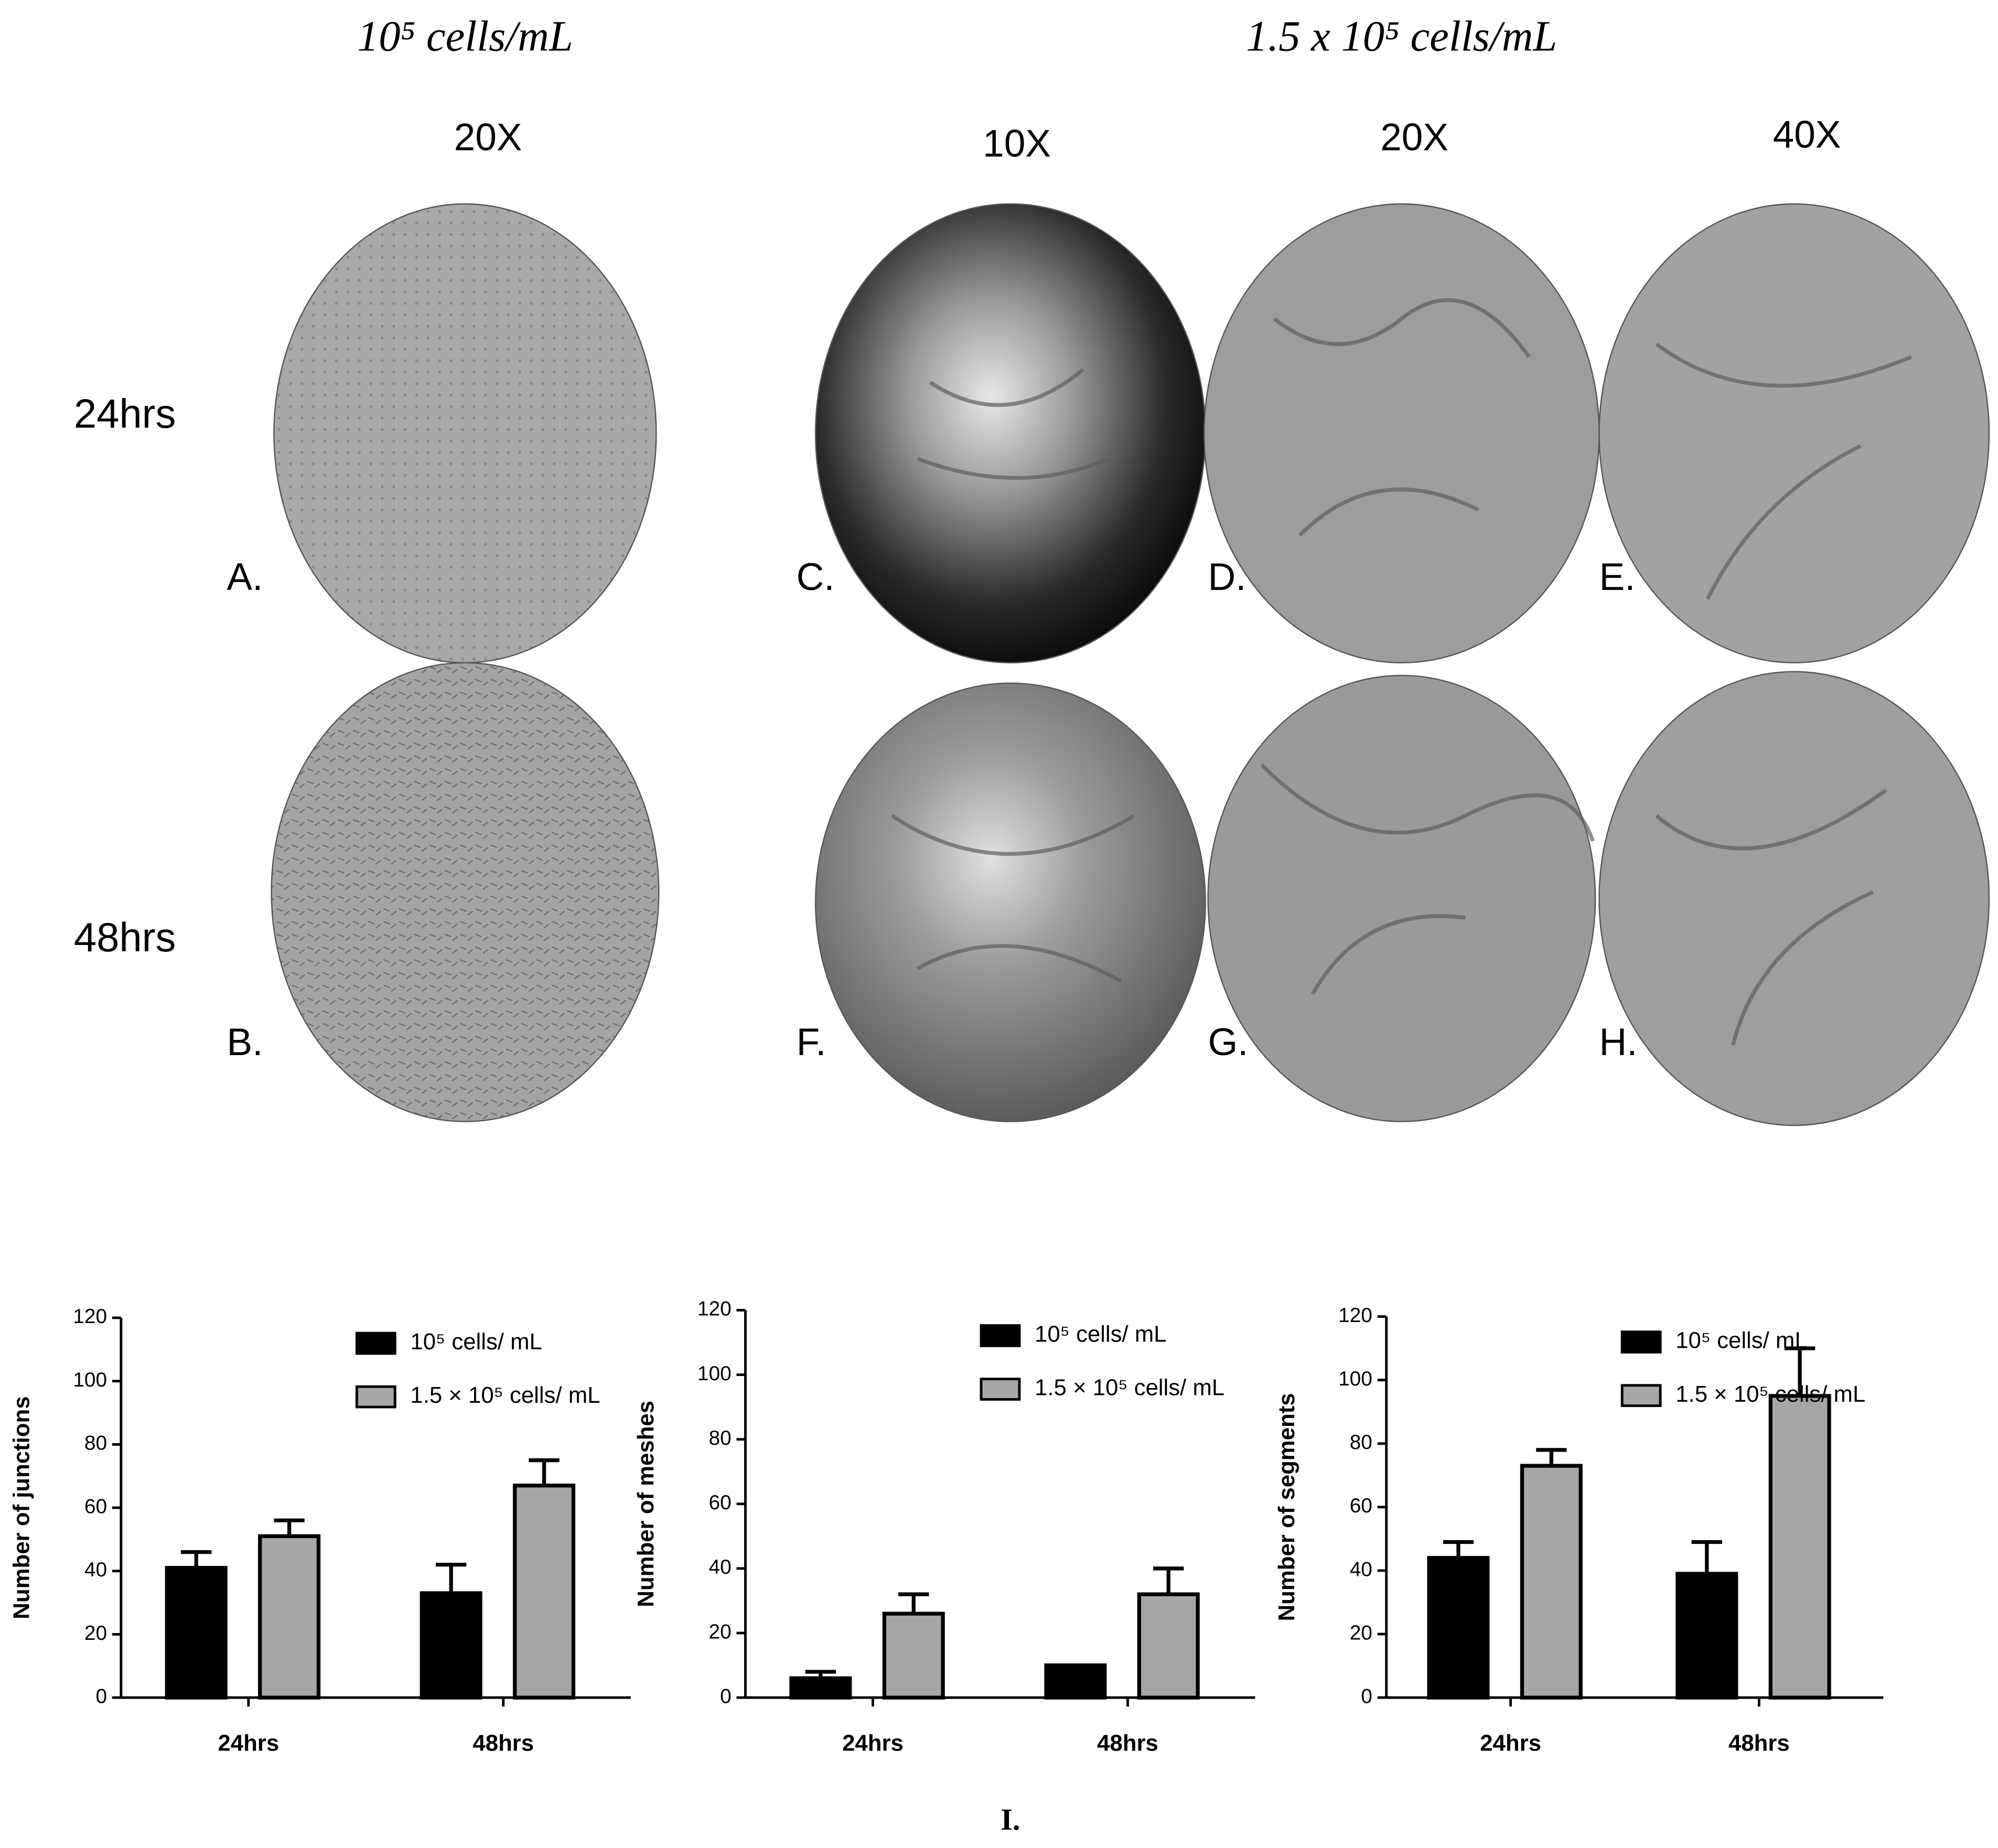  What do you see at coordinates (1017, 144) in the screenshot?
I see `magnification: 10X` at bounding box center [1017, 144].